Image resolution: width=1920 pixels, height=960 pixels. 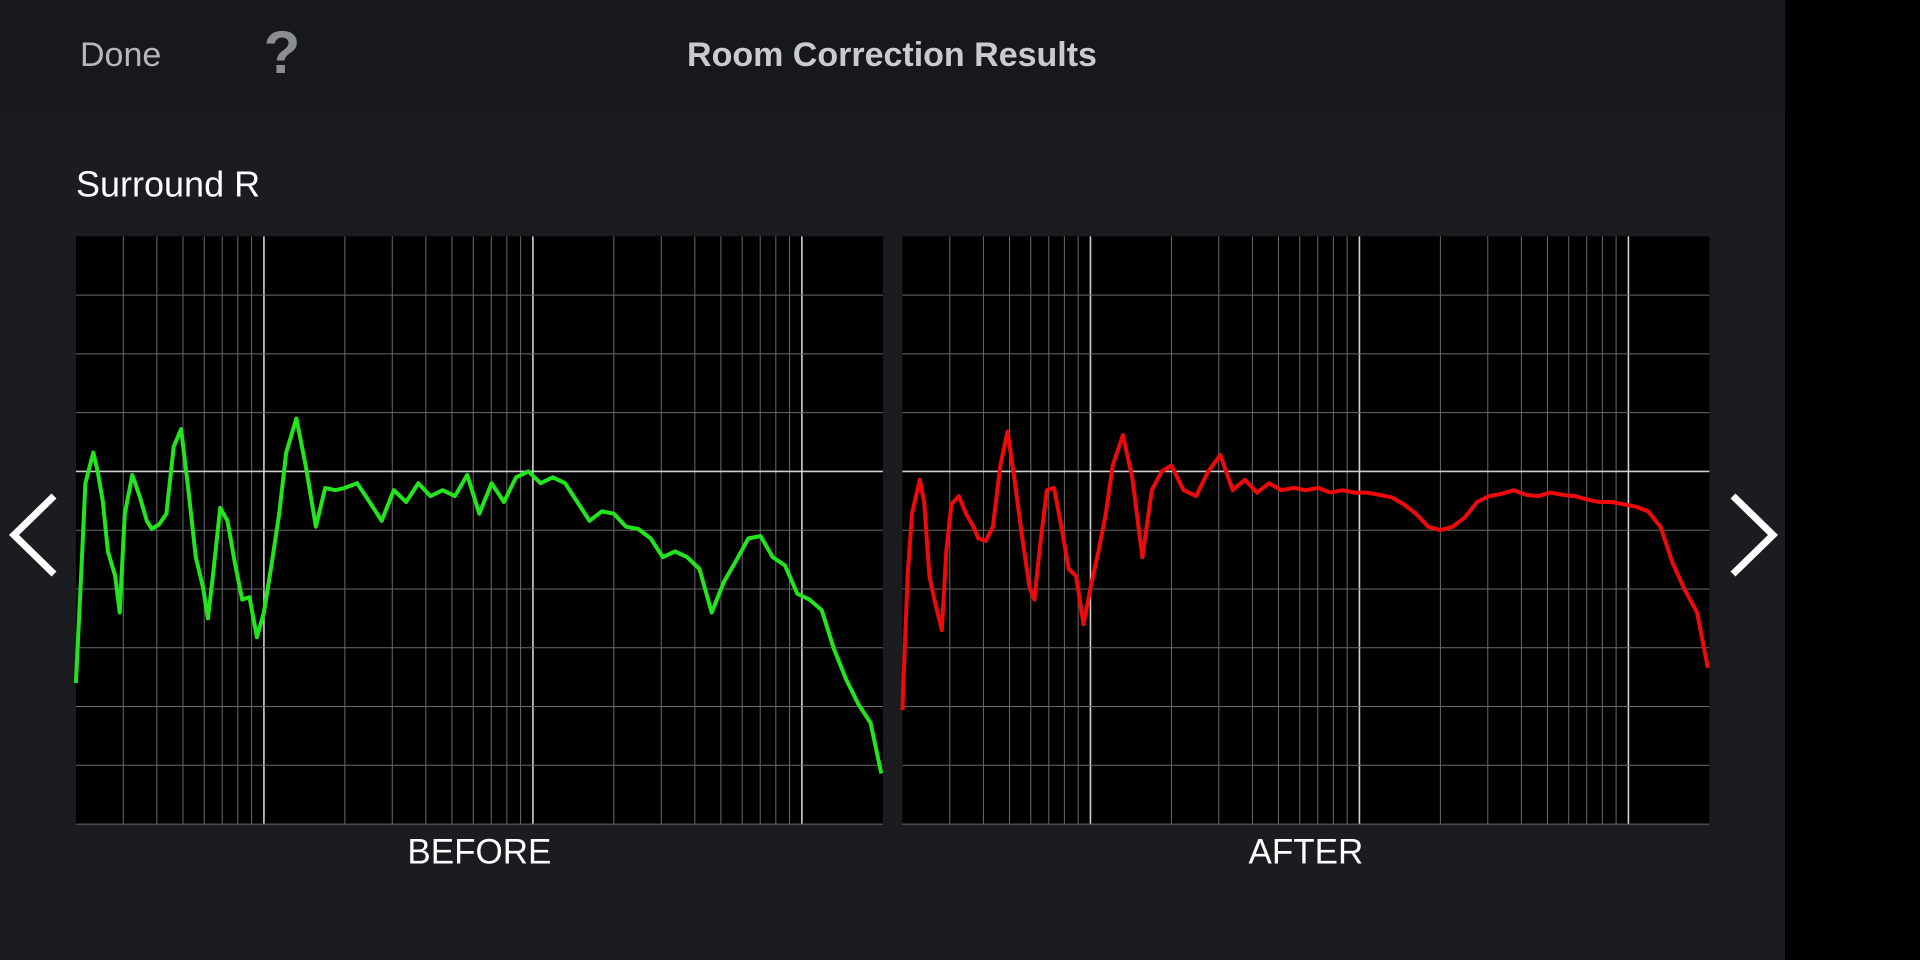 I want to click on channel-name: Surround R, so click(x=168, y=184).